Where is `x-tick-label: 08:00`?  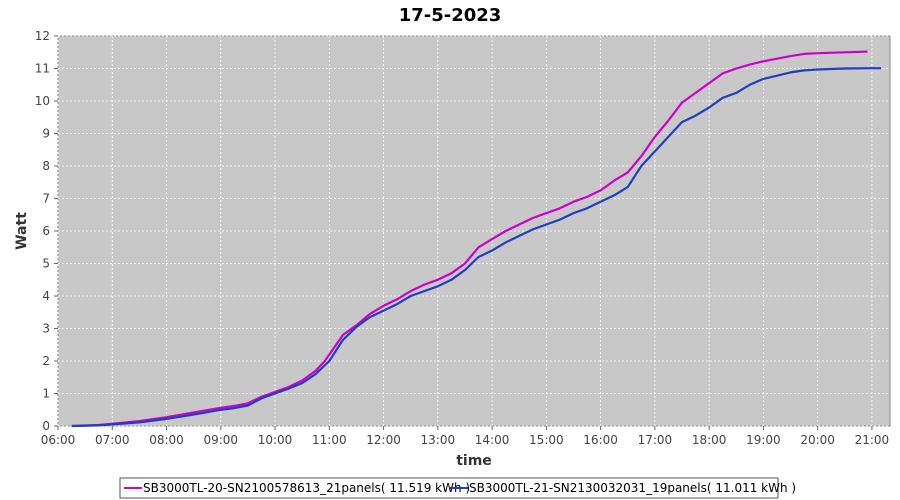 x-tick-label: 08:00 is located at coordinates (166, 440).